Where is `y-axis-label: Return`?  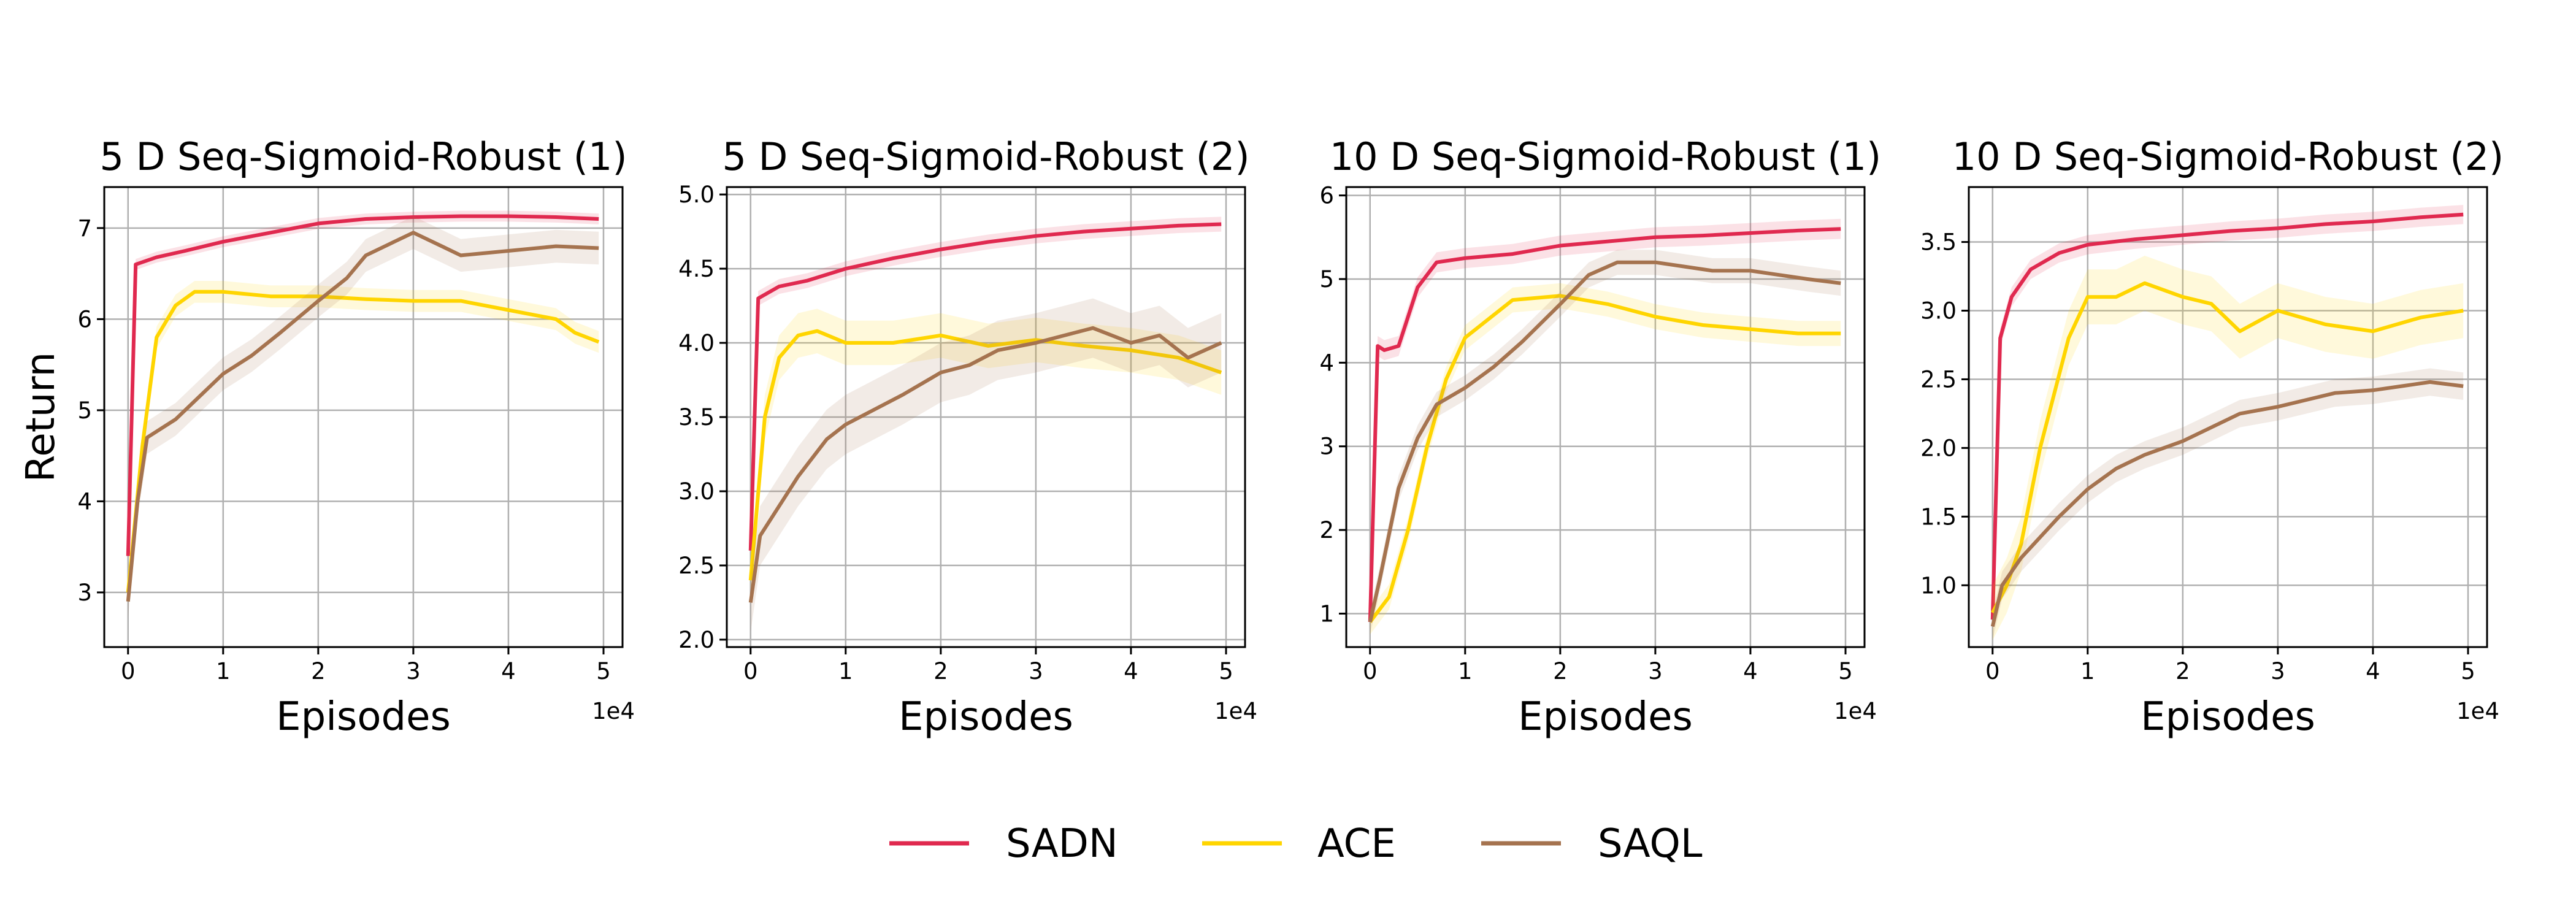 y-axis-label: Return is located at coordinates (41, 417).